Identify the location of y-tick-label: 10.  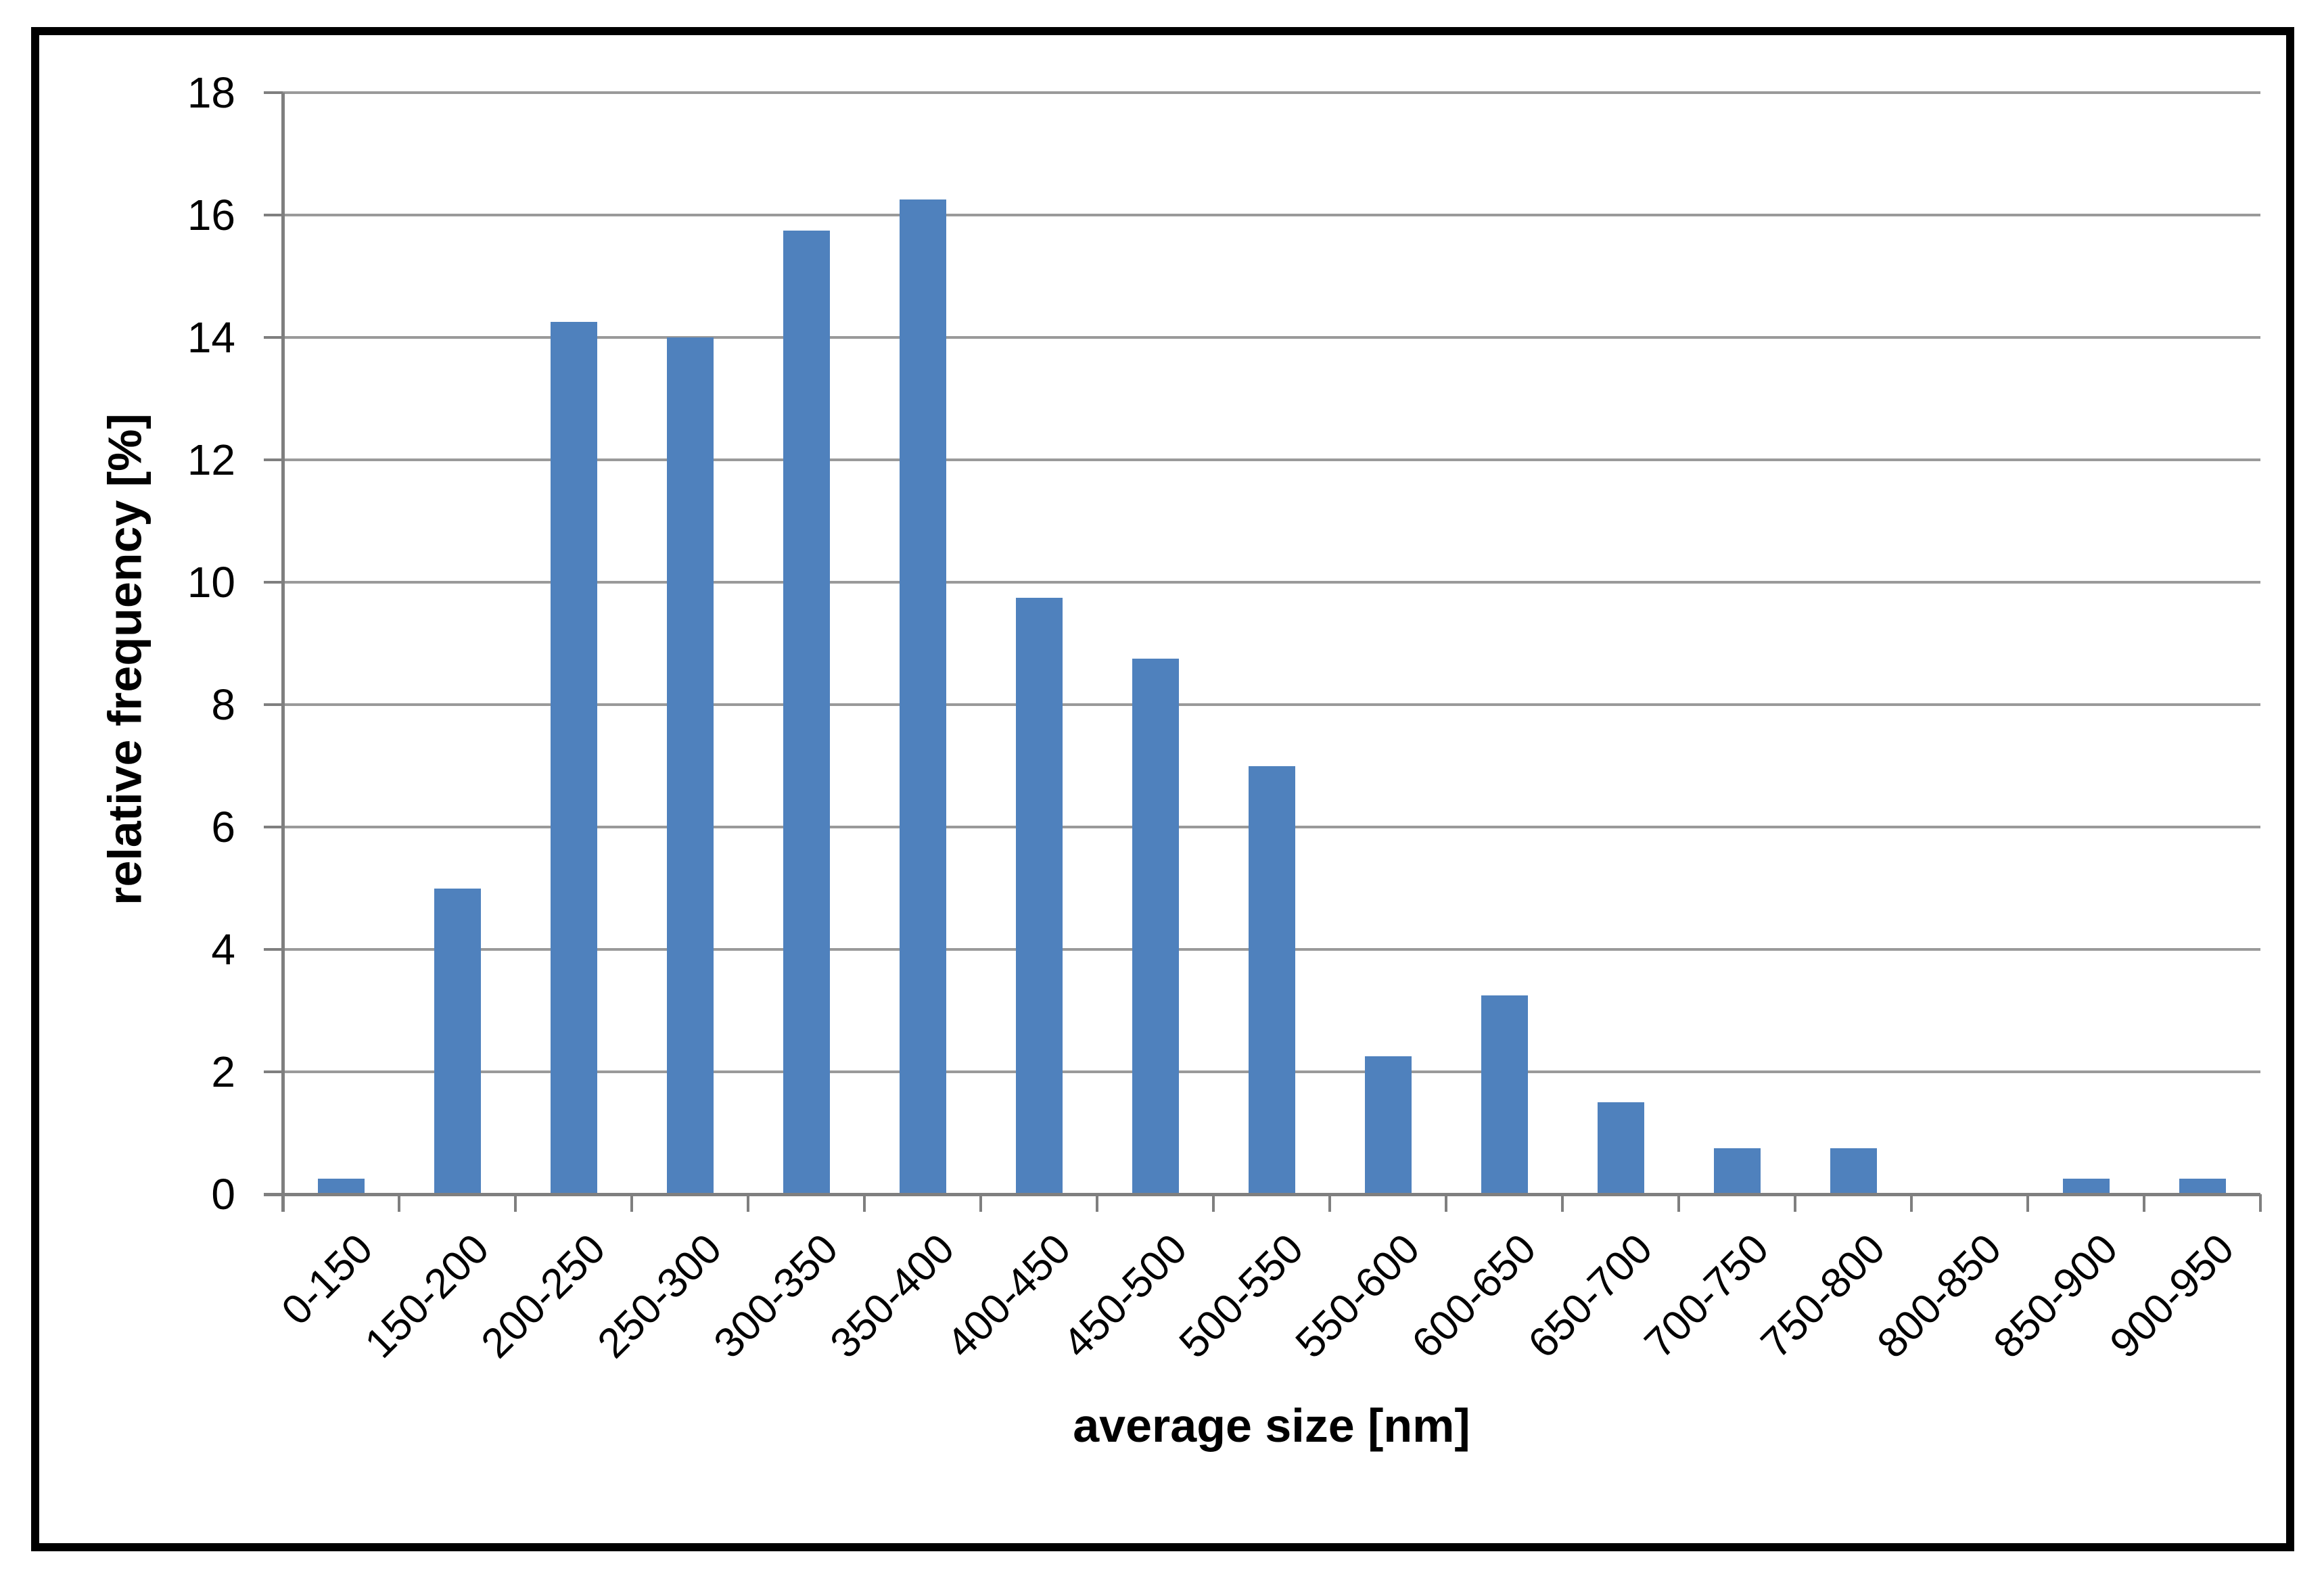
(211, 582).